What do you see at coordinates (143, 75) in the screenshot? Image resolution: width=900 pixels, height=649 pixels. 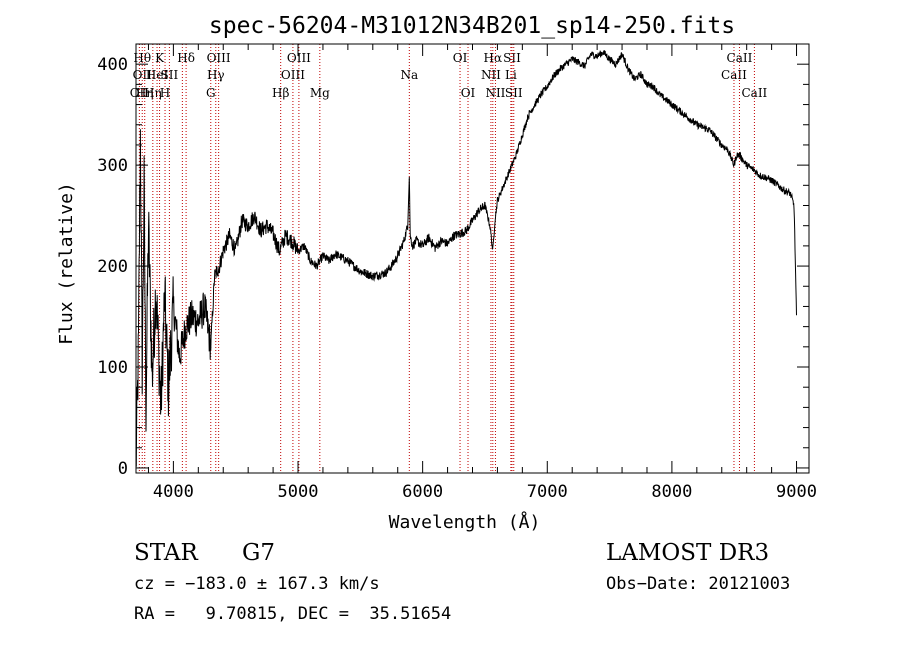 I see `spectral-line-label: OII` at bounding box center [143, 75].